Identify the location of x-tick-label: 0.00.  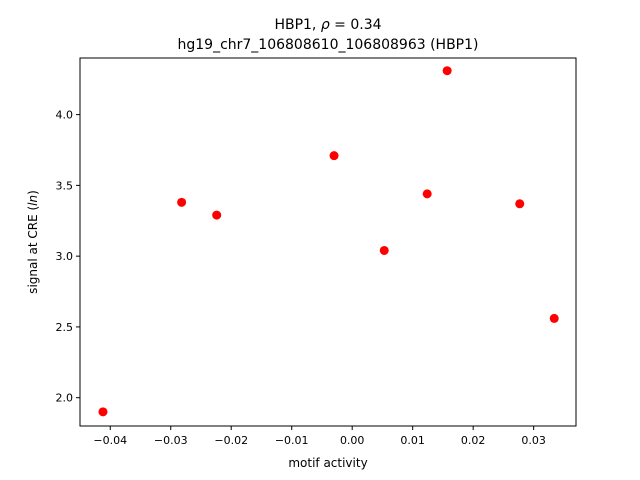
(352, 440).